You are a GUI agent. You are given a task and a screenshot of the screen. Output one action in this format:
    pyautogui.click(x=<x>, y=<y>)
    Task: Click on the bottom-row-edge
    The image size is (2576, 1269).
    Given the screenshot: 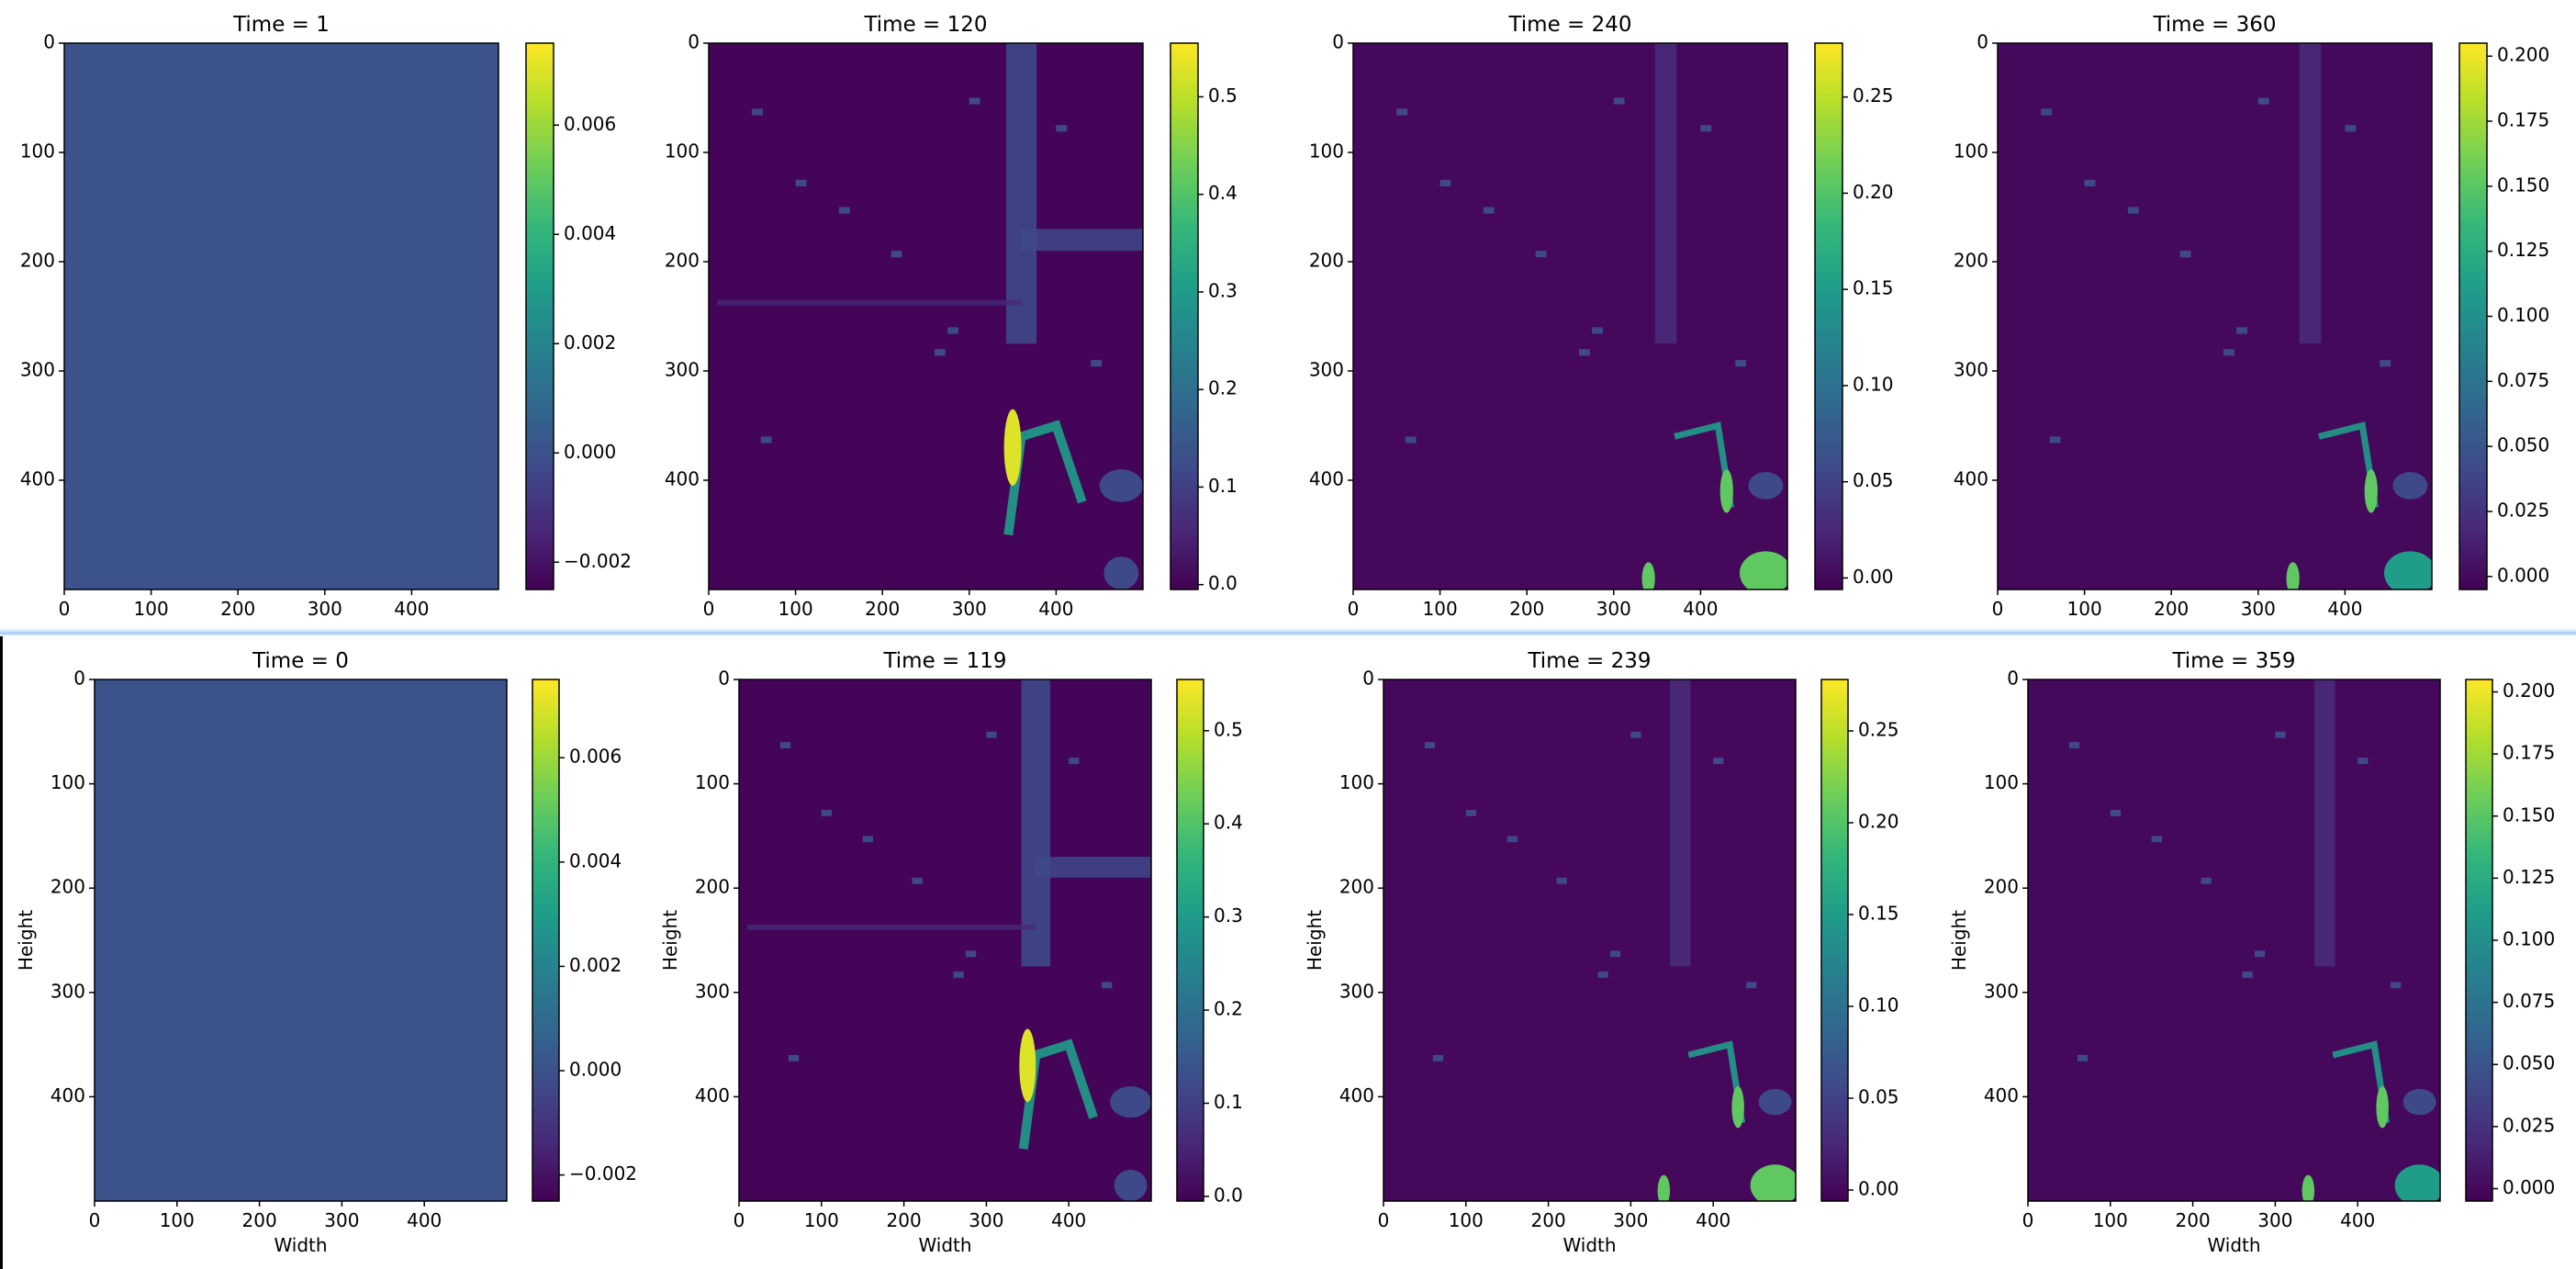 What is the action you would take?
    pyautogui.click(x=1, y=952)
    